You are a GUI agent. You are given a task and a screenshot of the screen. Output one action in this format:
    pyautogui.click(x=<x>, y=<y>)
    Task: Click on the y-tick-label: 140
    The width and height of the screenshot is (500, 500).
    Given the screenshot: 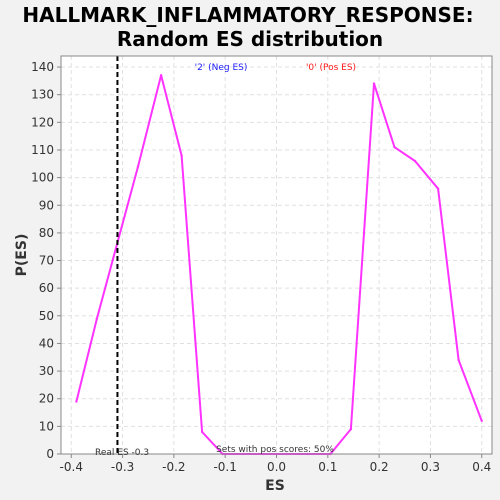 What is the action you would take?
    pyautogui.click(x=42, y=67)
    